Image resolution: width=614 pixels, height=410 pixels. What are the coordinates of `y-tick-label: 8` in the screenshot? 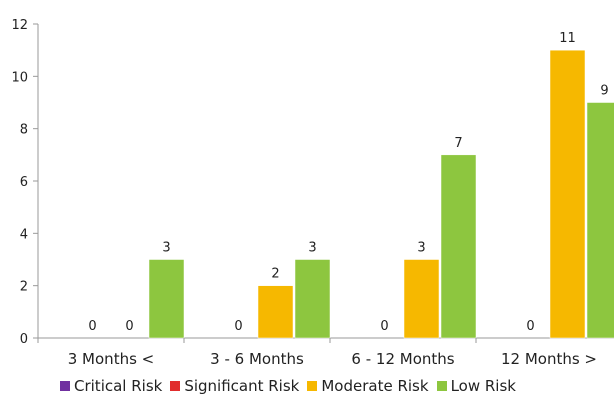 It's located at (24, 130).